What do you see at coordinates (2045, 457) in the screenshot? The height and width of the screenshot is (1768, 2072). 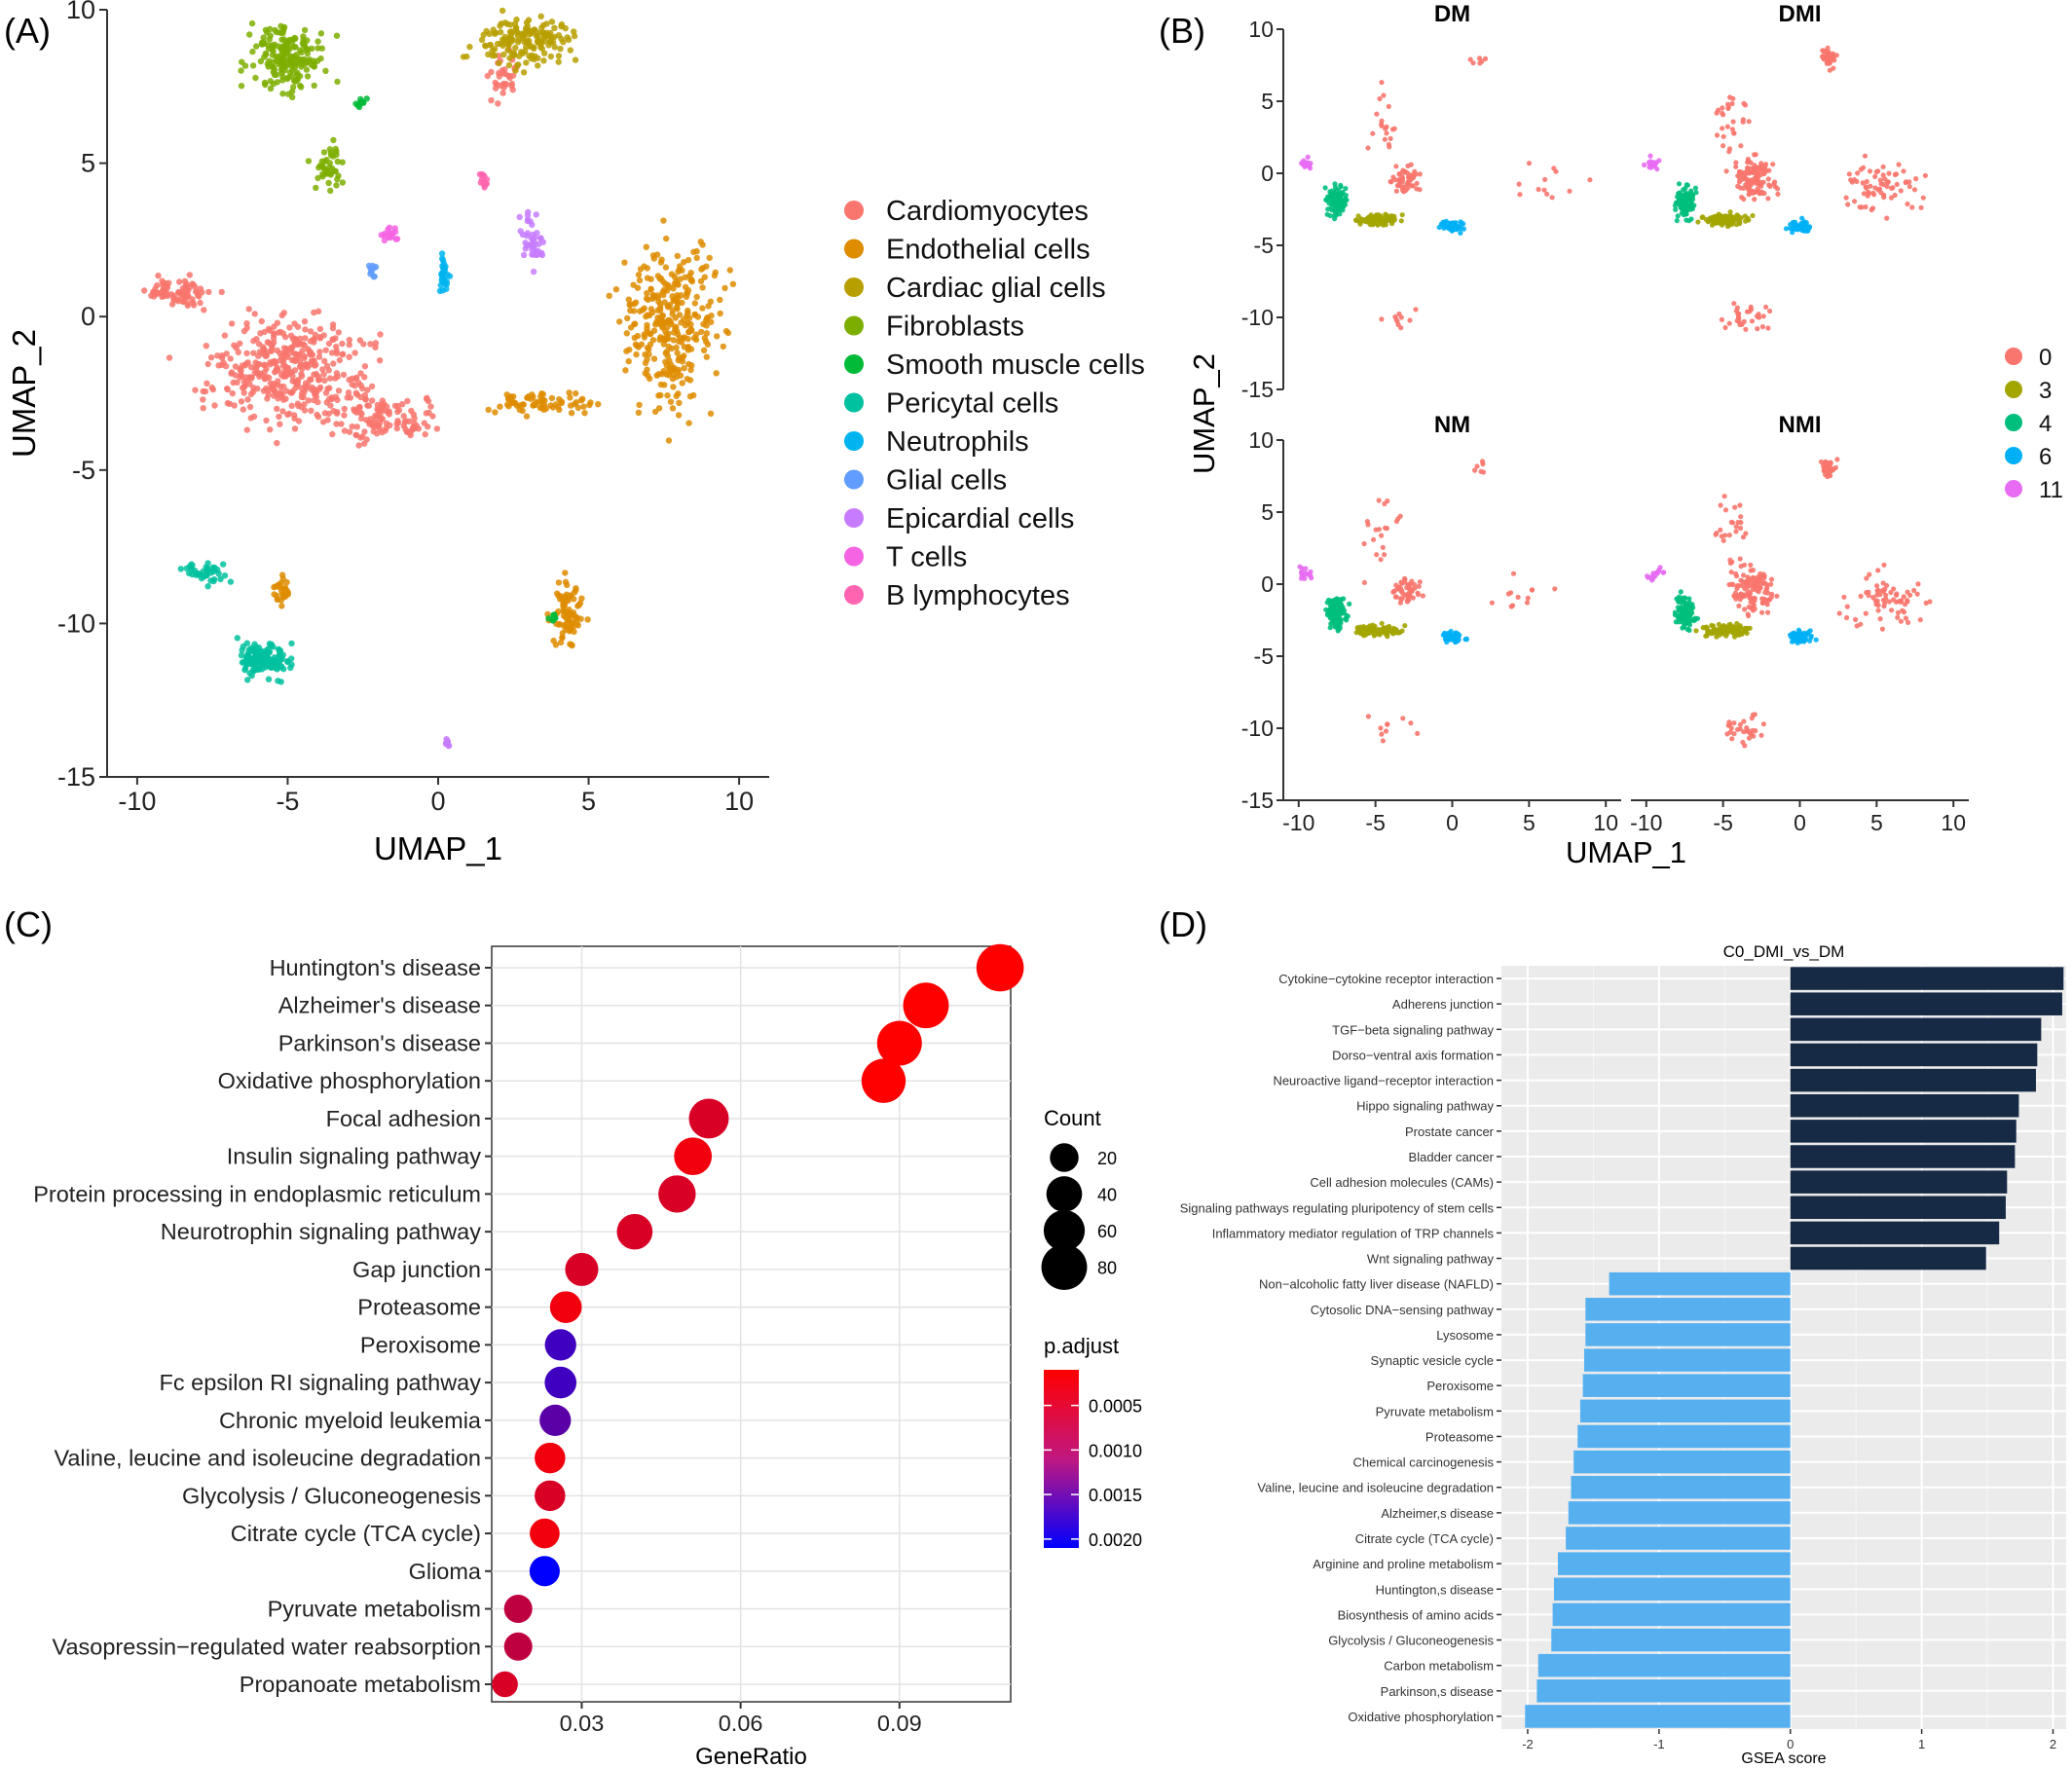 I see `legend-label: 6` at bounding box center [2045, 457].